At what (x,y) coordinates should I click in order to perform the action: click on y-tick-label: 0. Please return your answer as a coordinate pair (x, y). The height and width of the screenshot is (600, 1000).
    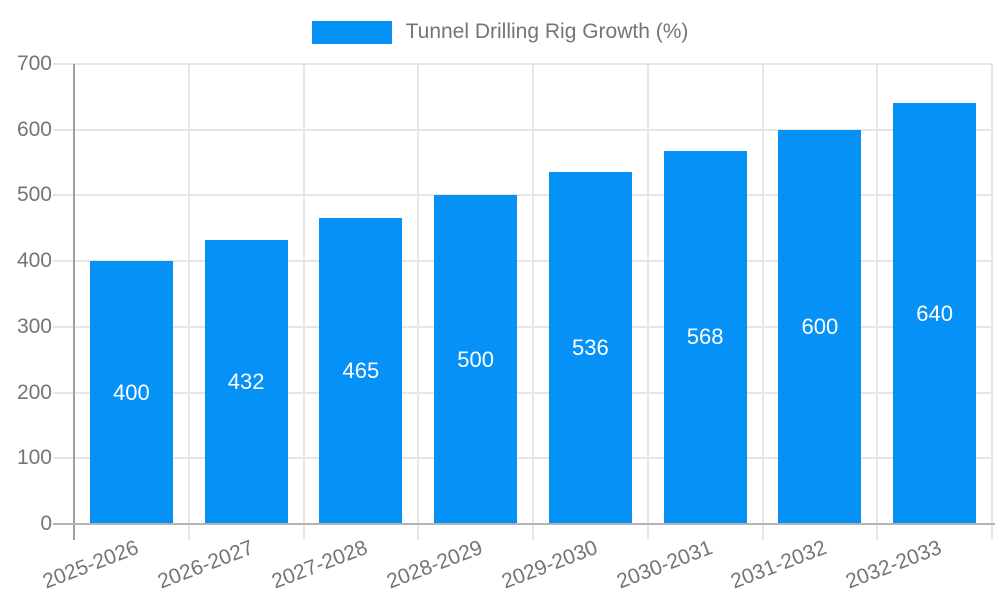
    Looking at the image, I should click on (46, 523).